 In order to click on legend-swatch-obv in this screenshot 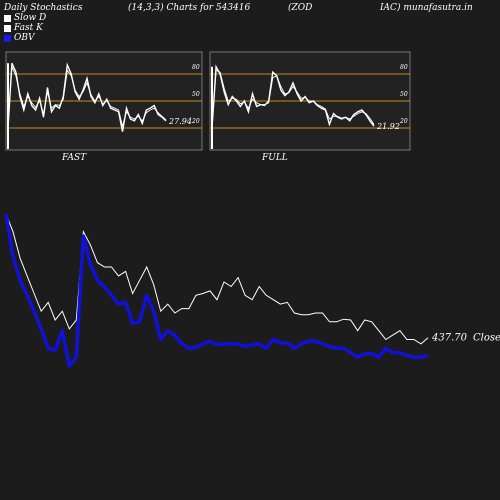, I will do `click(7, 38)`.